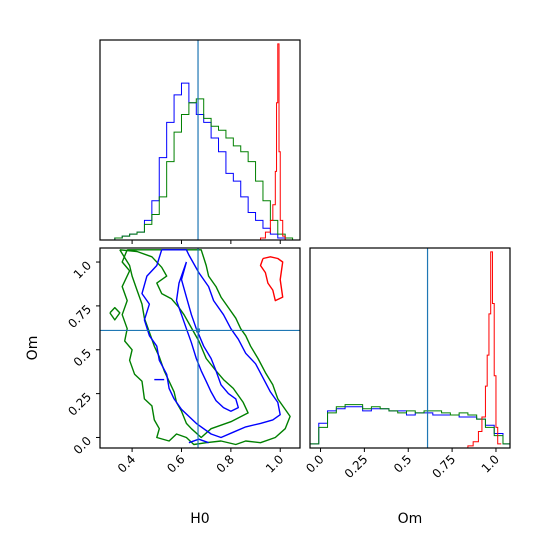  What do you see at coordinates (410, 519) in the screenshot?
I see `x-axis-label-om: Om` at bounding box center [410, 519].